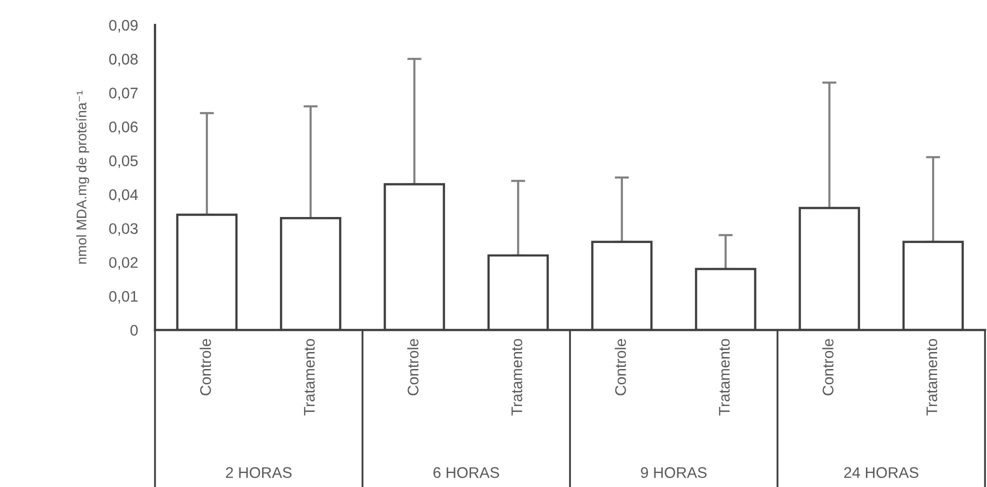 The height and width of the screenshot is (487, 987). What do you see at coordinates (466, 472) in the screenshot?
I see `text: 6 HORAS` at bounding box center [466, 472].